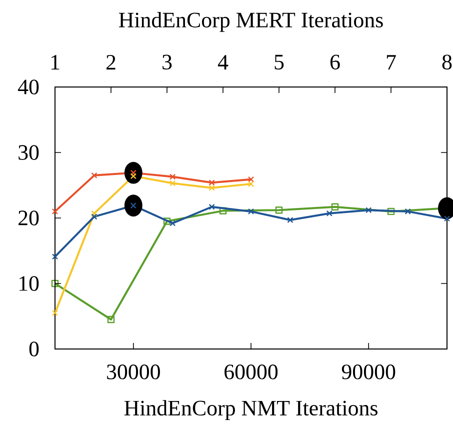 This screenshot has height=428, width=453. I want to click on x2-tick-label: 6, so click(335, 62).